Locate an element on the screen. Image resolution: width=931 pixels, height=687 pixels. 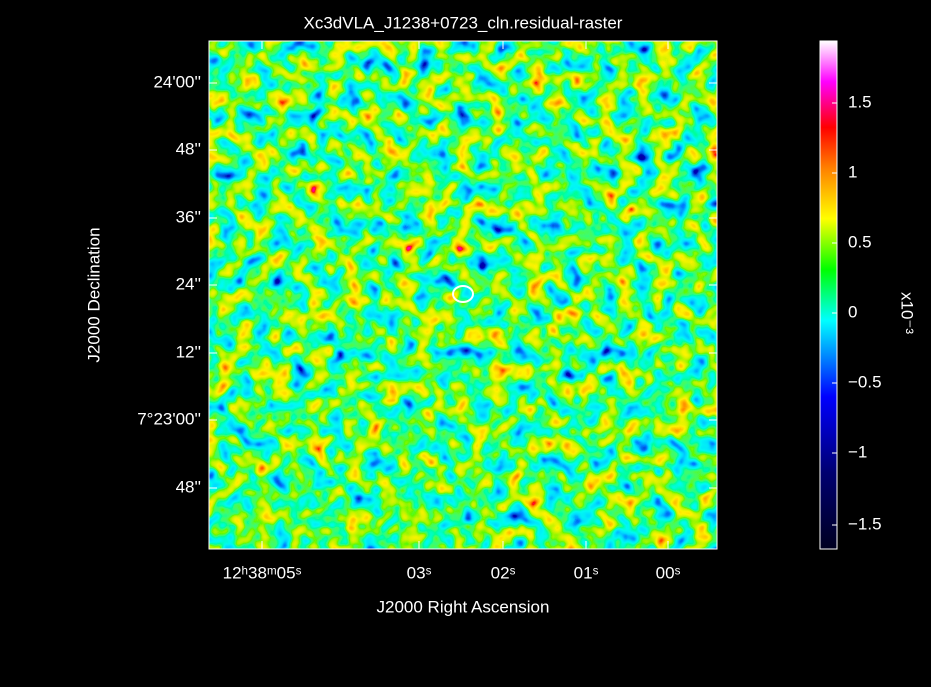
y-tick-label: 36'' is located at coordinates (188, 216).